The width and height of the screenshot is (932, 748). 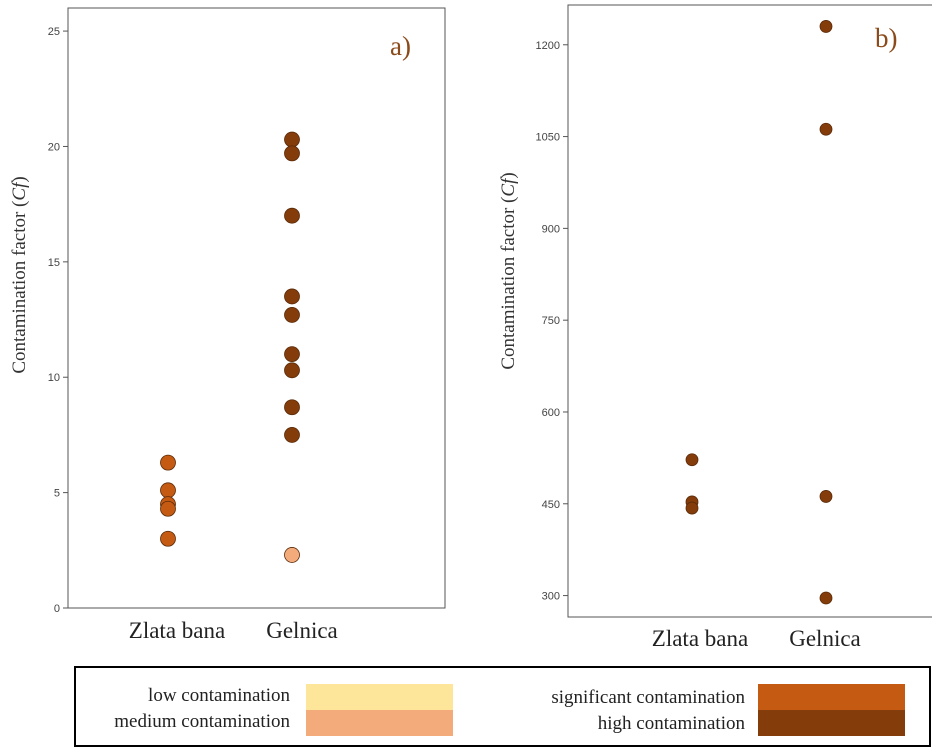 What do you see at coordinates (202, 721) in the screenshot?
I see `legend-label-medium: medium contamination` at bounding box center [202, 721].